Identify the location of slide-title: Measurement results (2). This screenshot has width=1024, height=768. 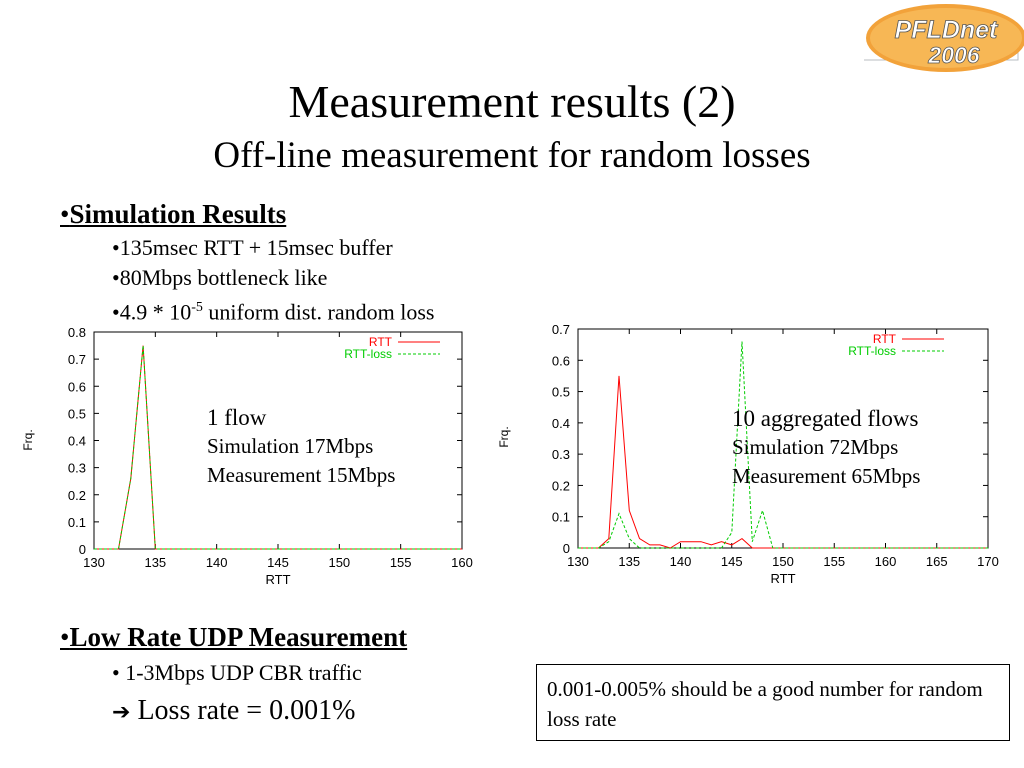
(512, 101).